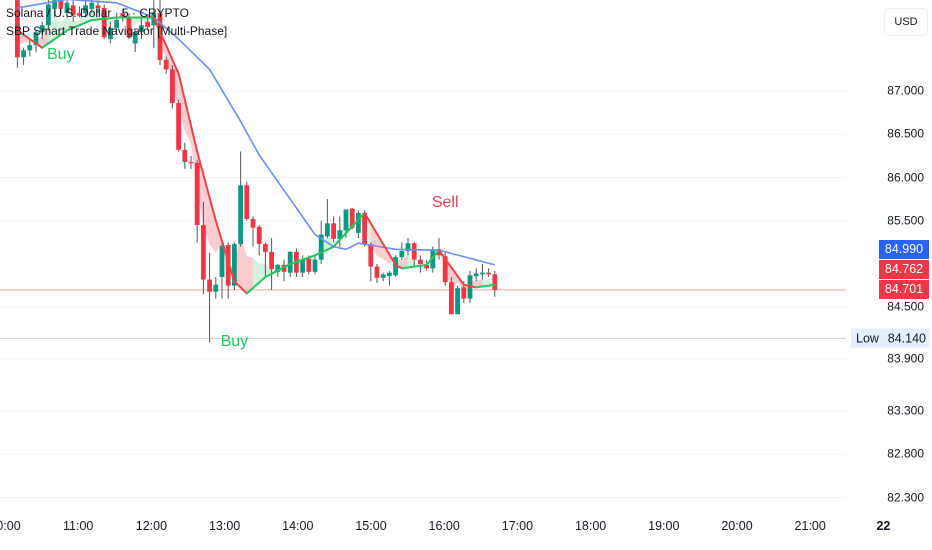 The height and width of the screenshot is (550, 932). What do you see at coordinates (517, 526) in the screenshot?
I see `time-tick: 17:00` at bounding box center [517, 526].